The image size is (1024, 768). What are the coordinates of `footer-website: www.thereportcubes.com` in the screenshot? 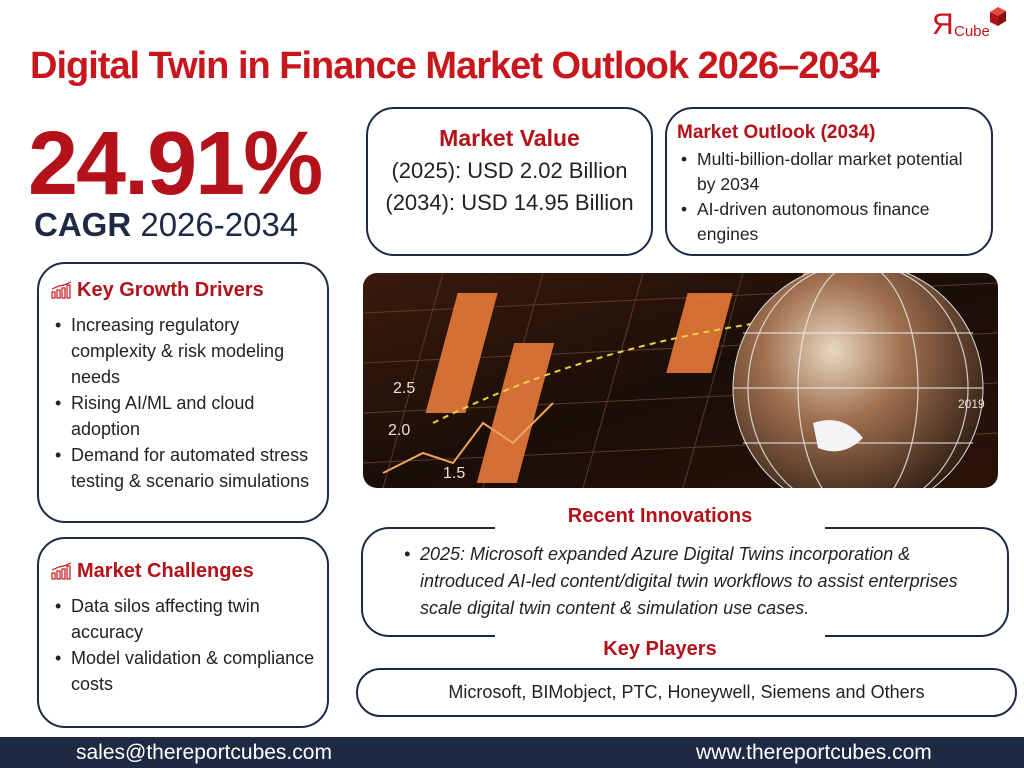 It's located at (814, 752).